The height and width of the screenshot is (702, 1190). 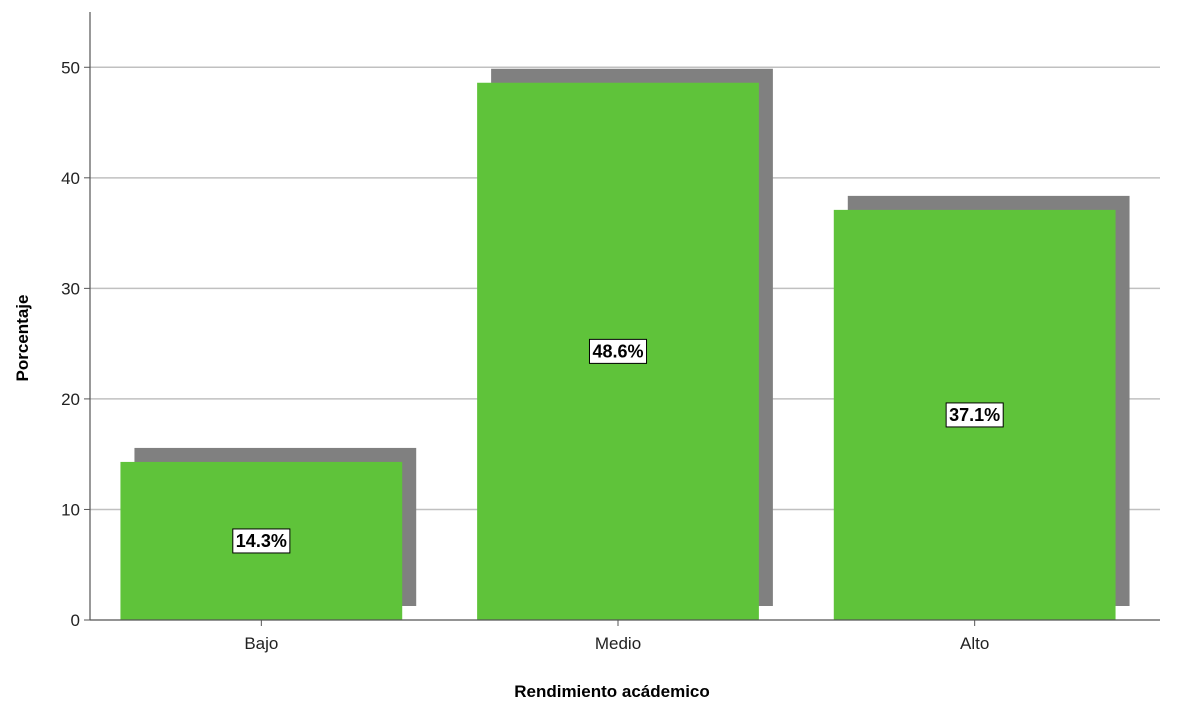 I want to click on x-axis-title: Rendimiento acádemico, so click(x=612, y=691).